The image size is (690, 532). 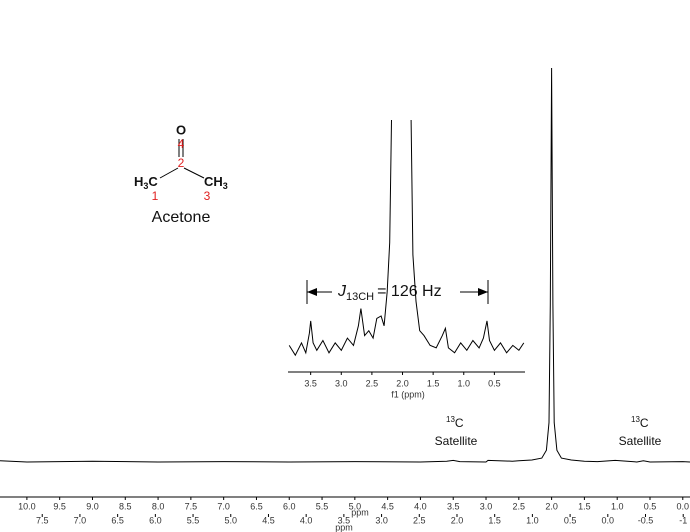 I want to click on j-value: = 126 Hz, so click(x=409, y=291).